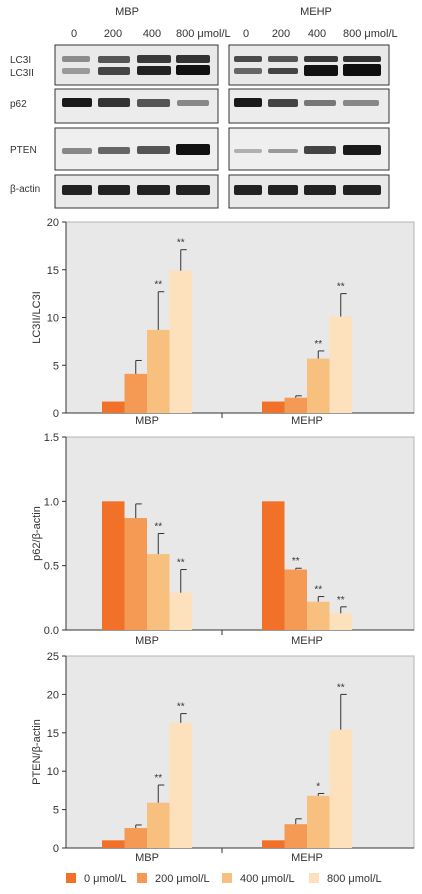 The width and height of the screenshot is (422, 894). What do you see at coordinates (51, 567) in the screenshot?
I see `y-tick-label: 0.5` at bounding box center [51, 567].